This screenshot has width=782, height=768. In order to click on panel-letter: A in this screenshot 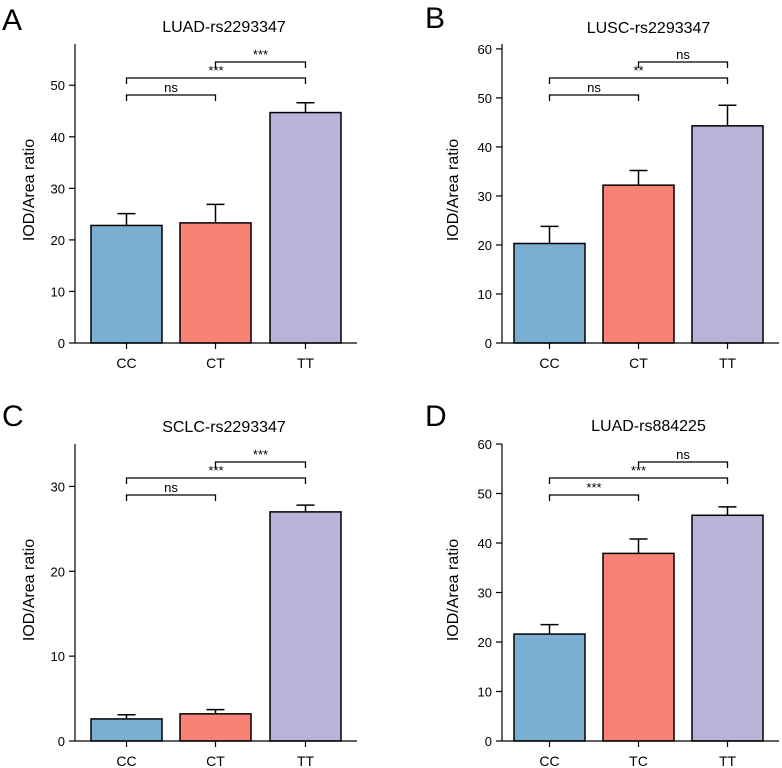, I will do `click(12, 20)`.